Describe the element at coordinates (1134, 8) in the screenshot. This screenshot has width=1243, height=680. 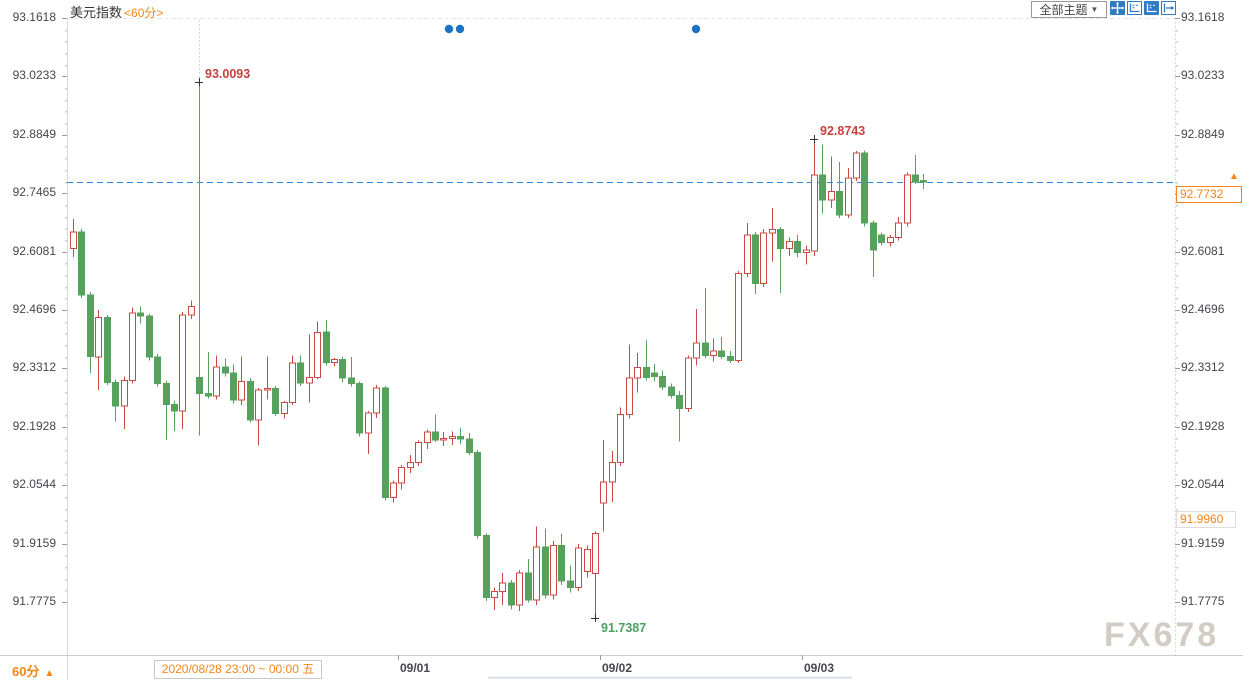
I see `fit-chart-button` at that location.